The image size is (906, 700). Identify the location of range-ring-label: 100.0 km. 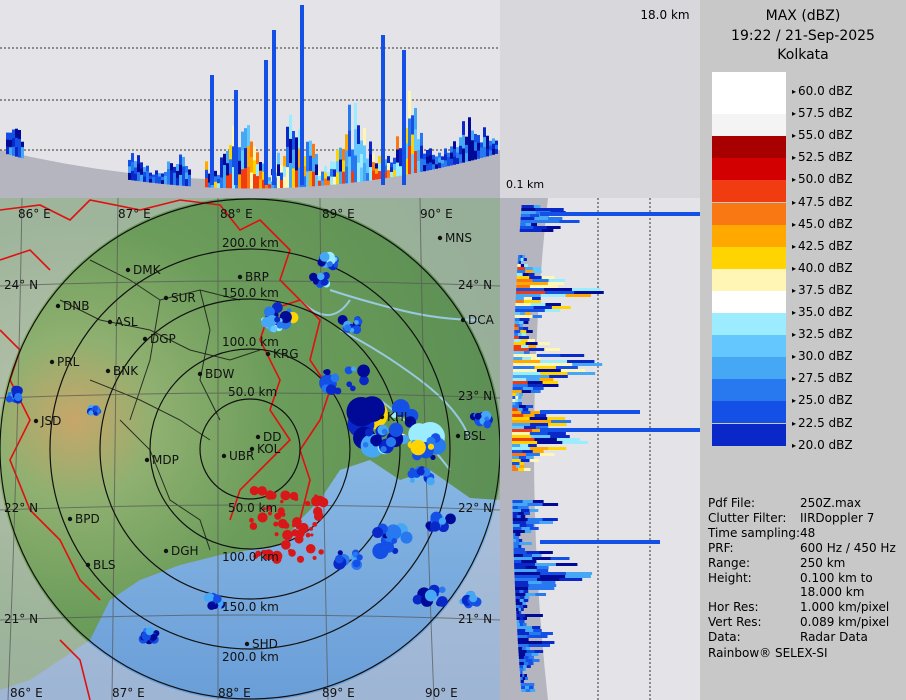
(250, 342).